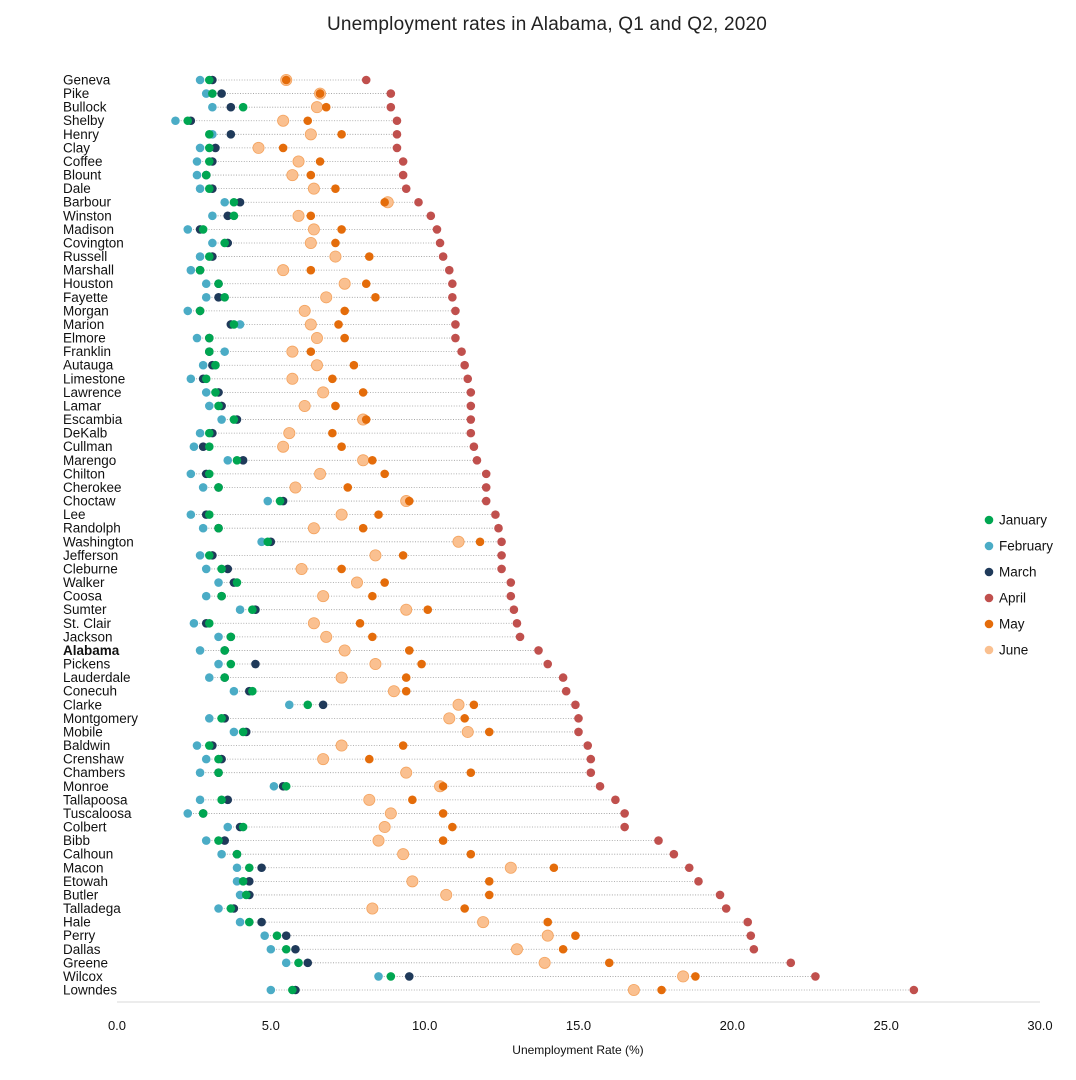 This screenshot has width=1076, height=1080. Describe the element at coordinates (117, 1025) in the screenshot. I see `x-tick-label: 0.0` at that location.